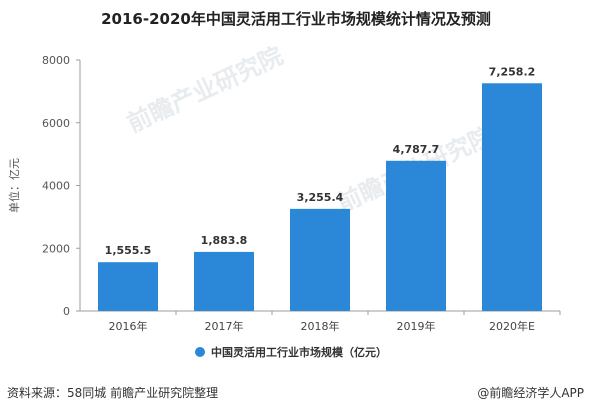 This screenshot has width=592, height=413. I want to click on legend-marker, so click(200, 352).